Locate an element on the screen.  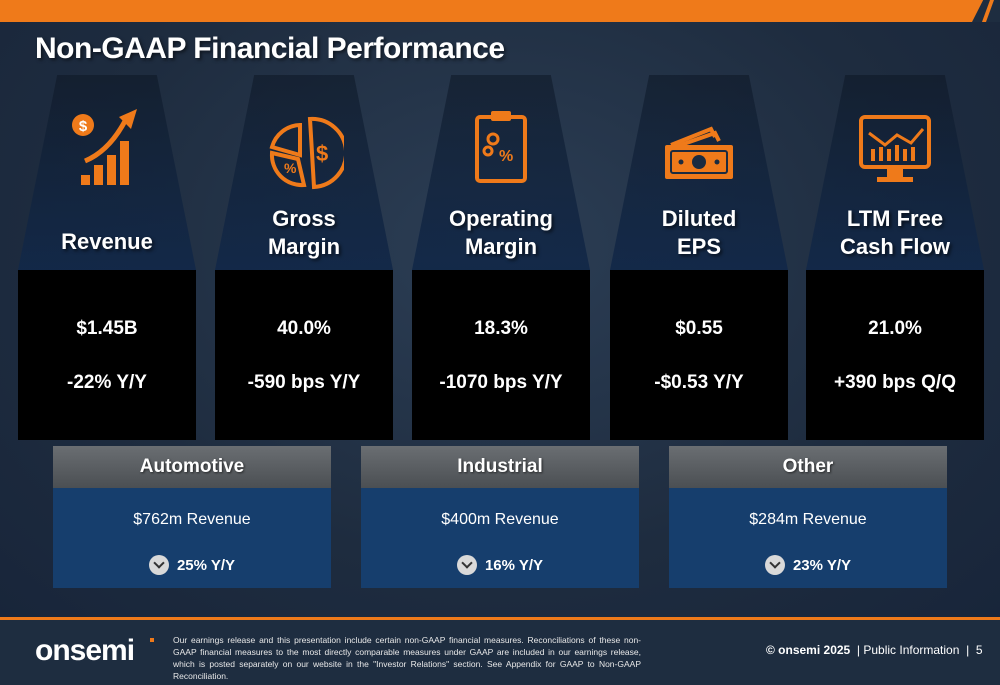
metric-value: 18.3% is located at coordinates (501, 328).